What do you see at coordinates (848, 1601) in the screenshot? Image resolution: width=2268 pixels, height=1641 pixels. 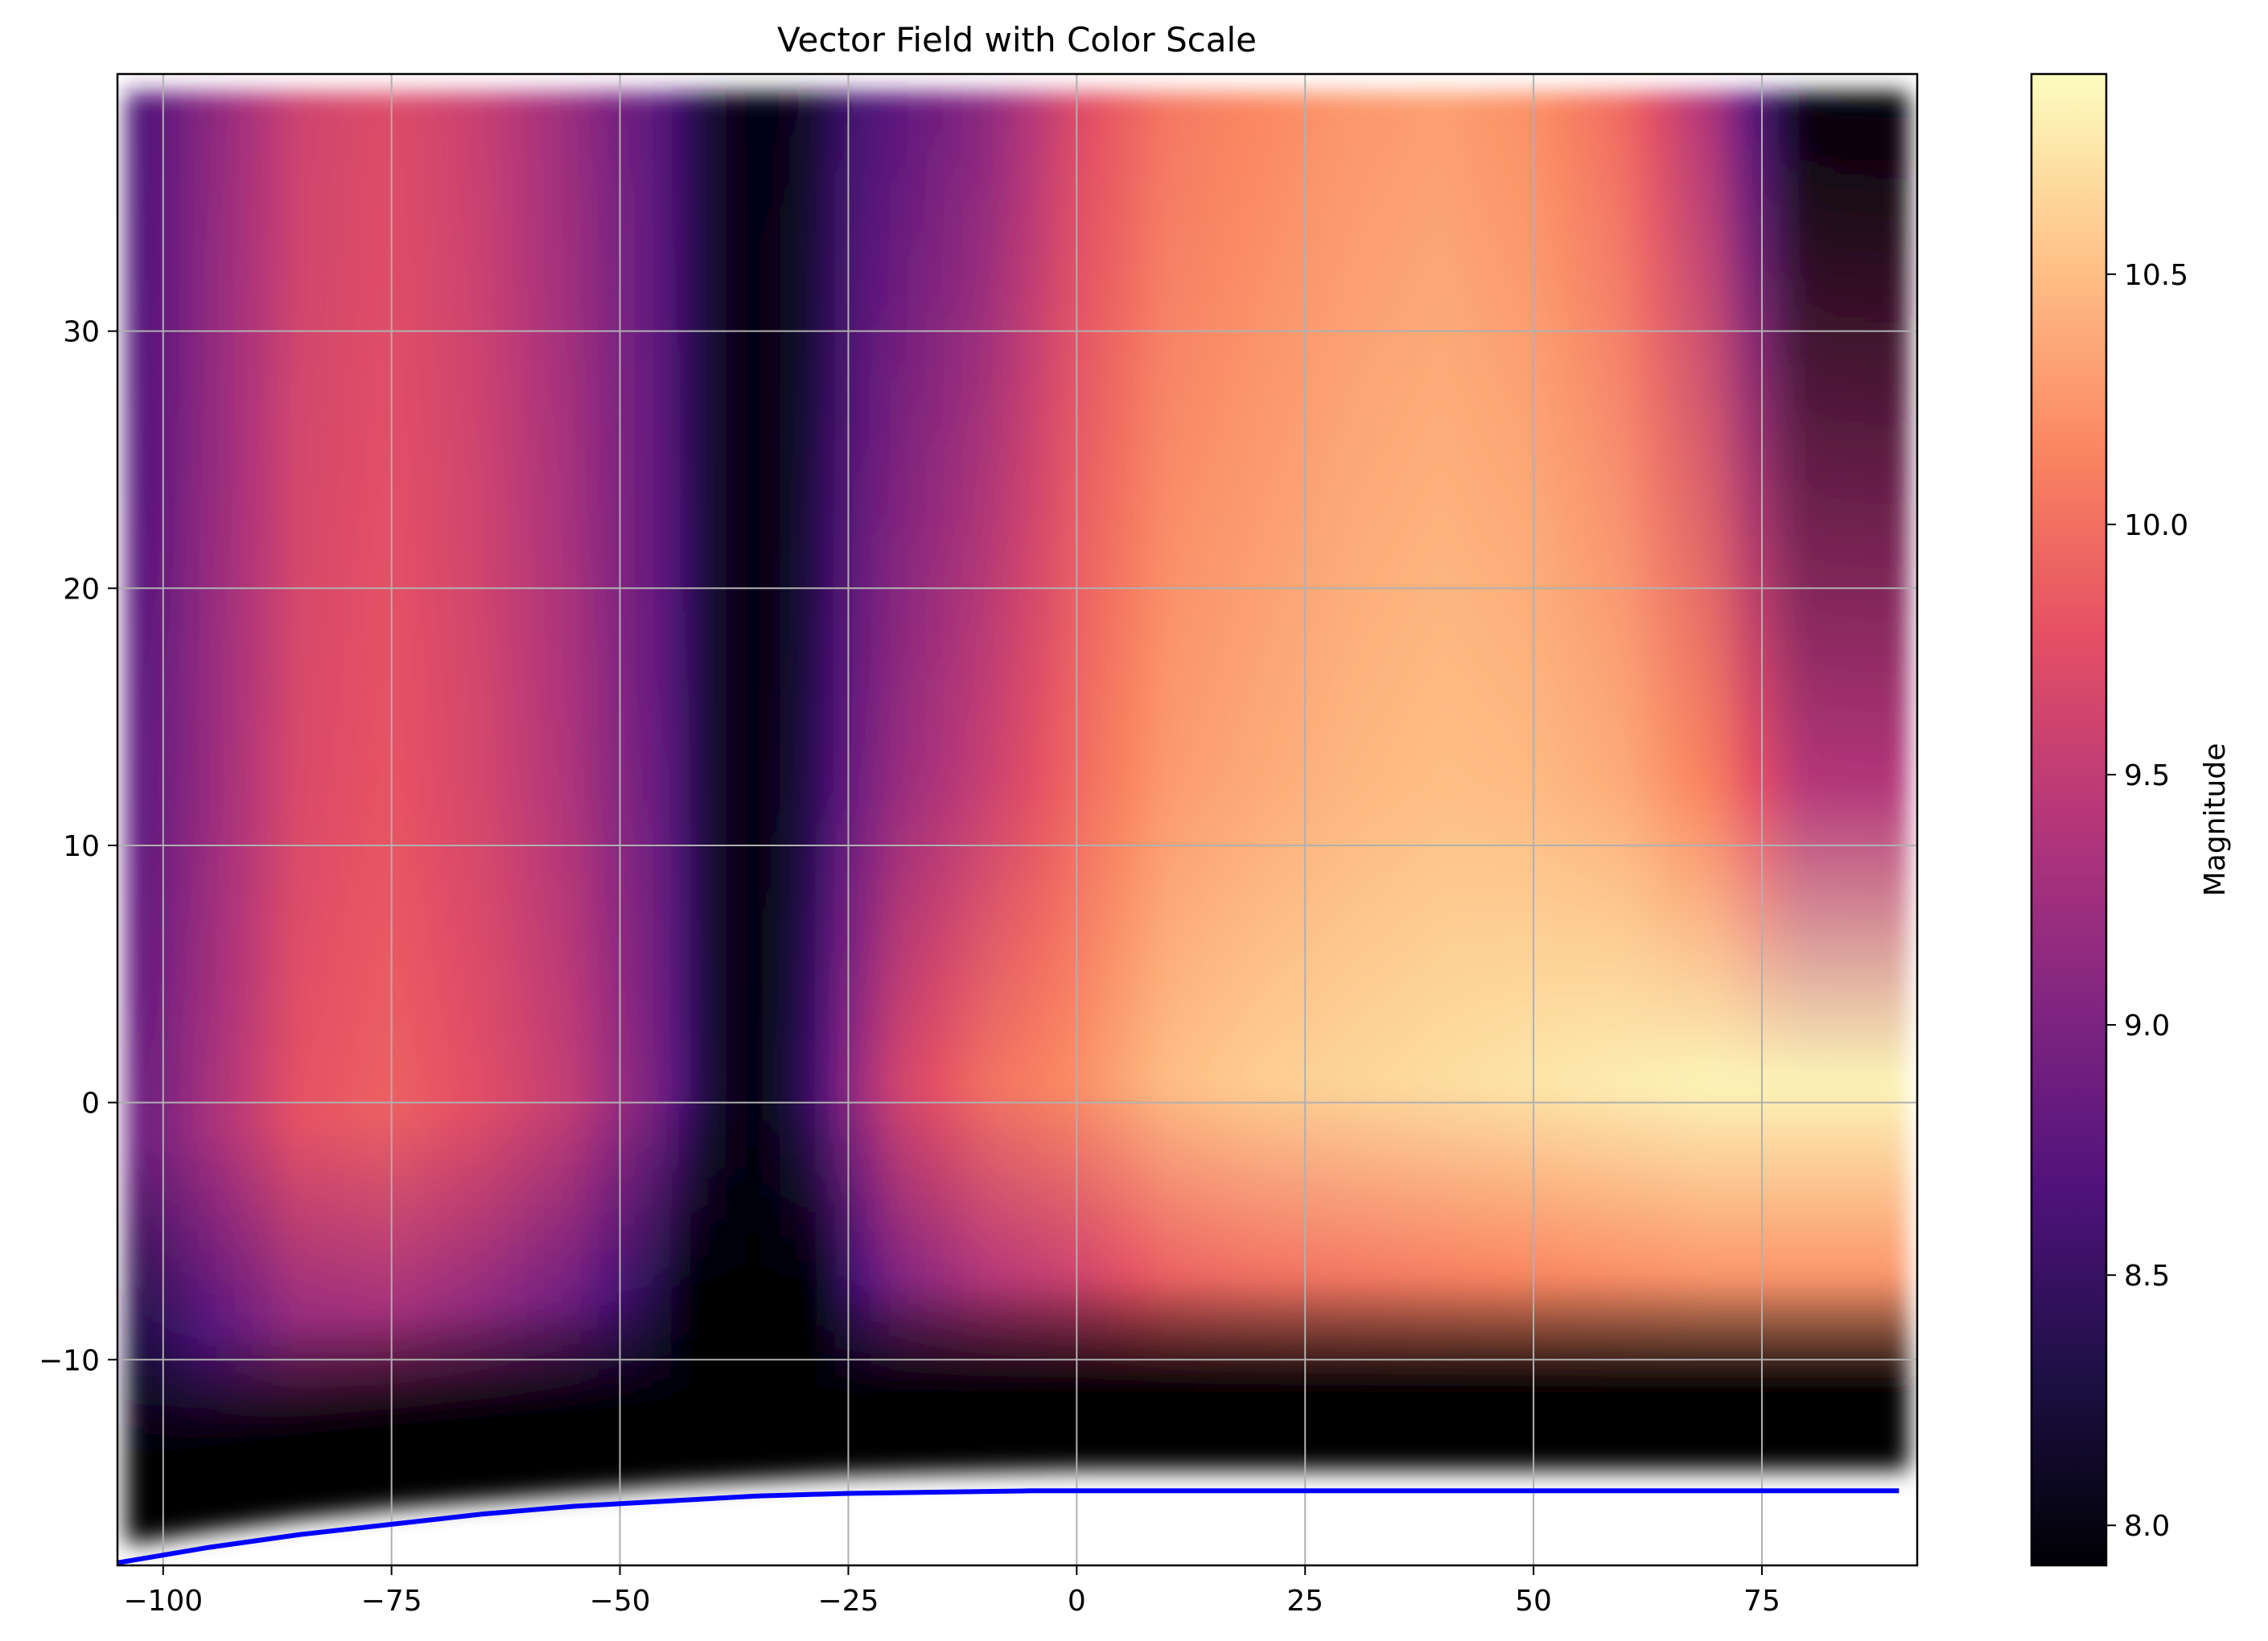 I see `x-tick-label: −25` at bounding box center [848, 1601].